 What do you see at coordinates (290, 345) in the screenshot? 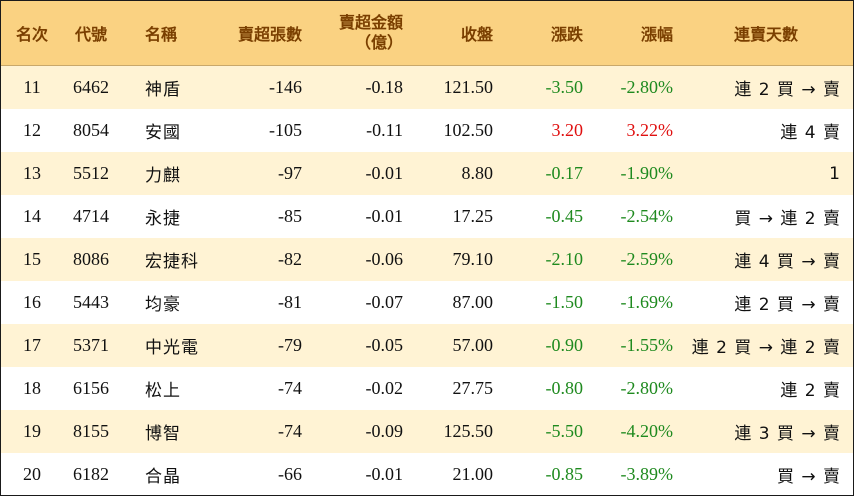
I see `cell-net-sell-lots: -79` at bounding box center [290, 345].